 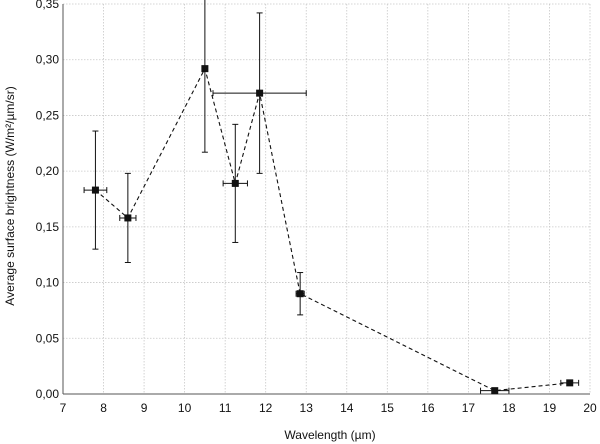 I want to click on x-tick-label: 16, so click(x=428, y=408).